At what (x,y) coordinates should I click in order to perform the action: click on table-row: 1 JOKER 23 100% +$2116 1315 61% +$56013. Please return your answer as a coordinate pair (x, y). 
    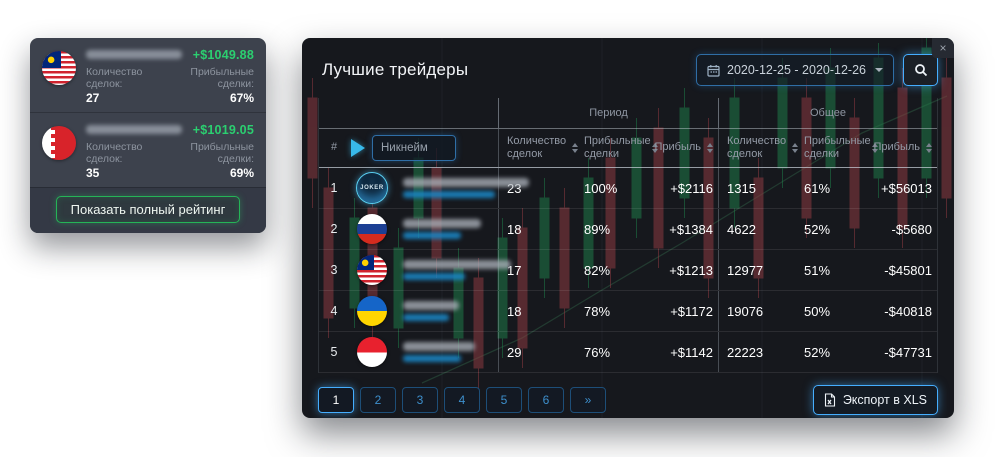
    Looking at the image, I should click on (628, 188).